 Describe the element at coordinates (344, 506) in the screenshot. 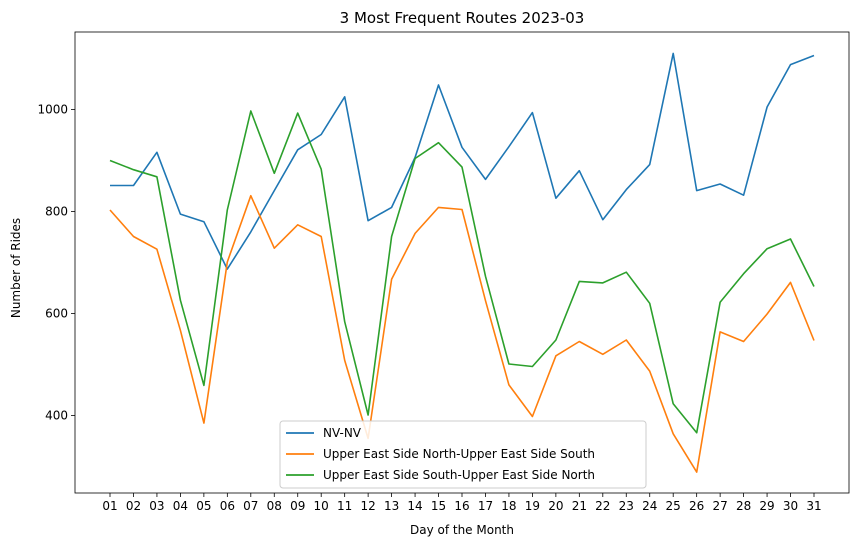

I see `x-tick-label: 11` at that location.